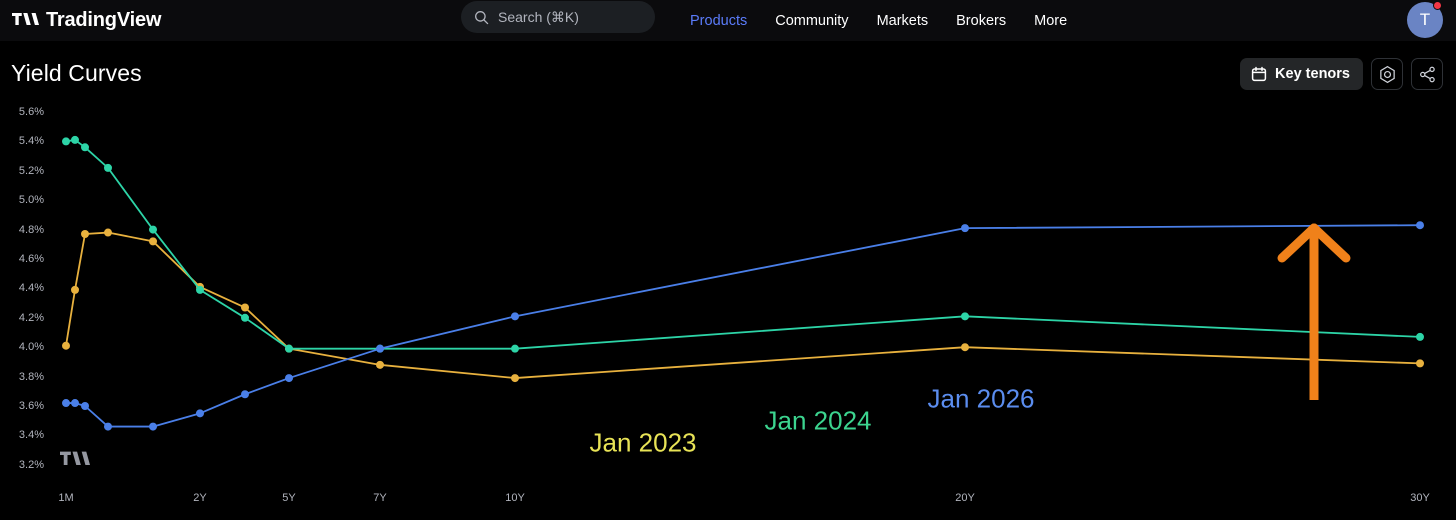  What do you see at coordinates (31, 229) in the screenshot?
I see `y-axis-tick-label: 4.8%` at bounding box center [31, 229].